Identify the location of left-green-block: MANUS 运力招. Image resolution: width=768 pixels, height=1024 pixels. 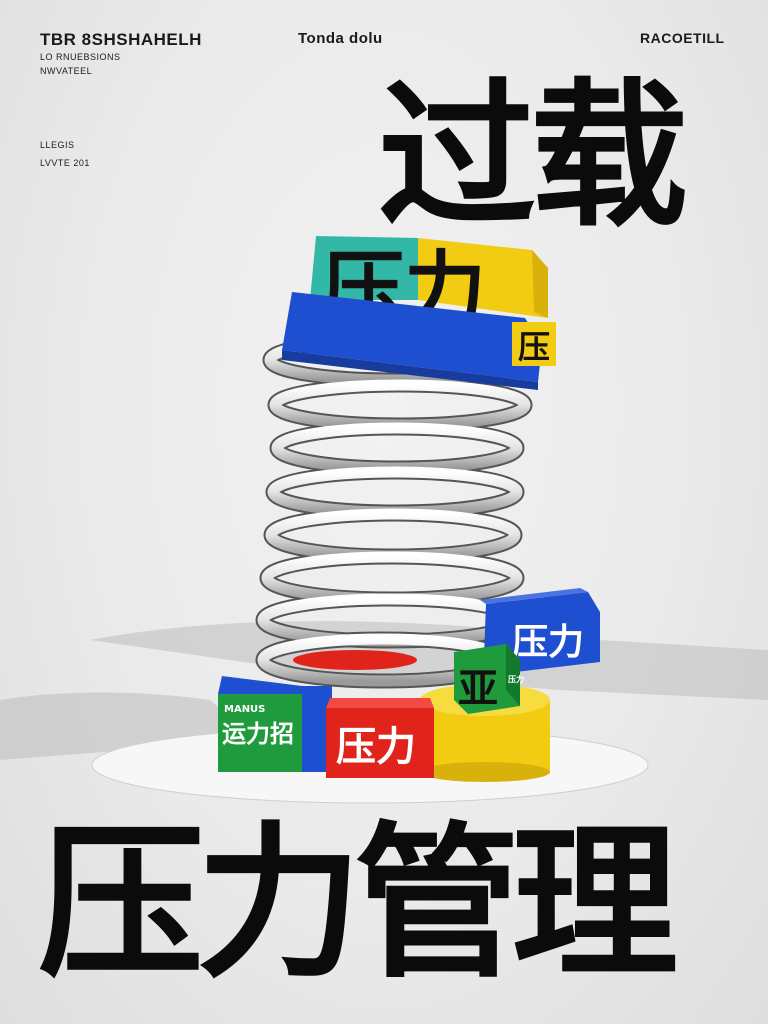
(275, 724).